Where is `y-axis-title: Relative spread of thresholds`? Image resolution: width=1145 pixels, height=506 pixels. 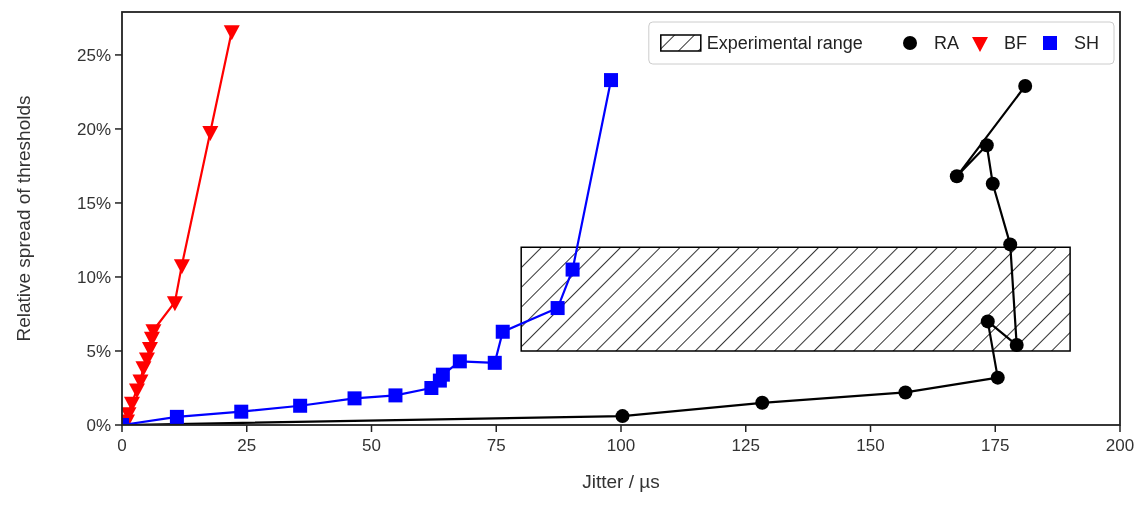 y-axis-title: Relative spread of thresholds is located at coordinates (23, 218).